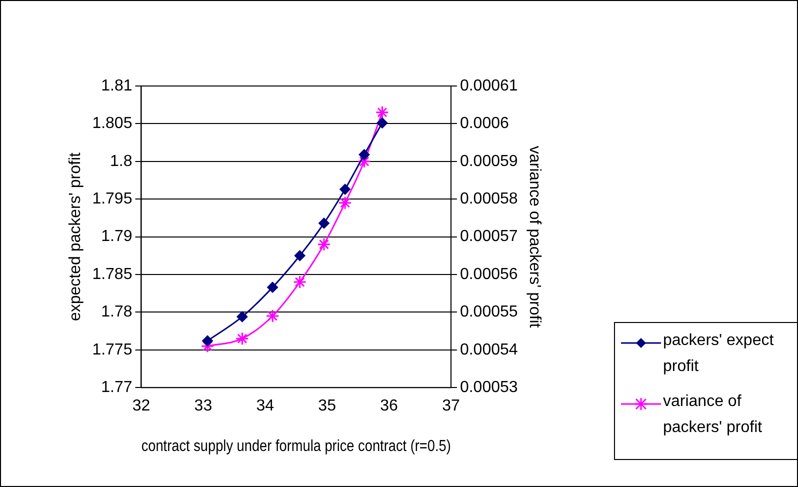 The image size is (798, 487). I want to click on x-tick-label: 32, so click(141, 406).